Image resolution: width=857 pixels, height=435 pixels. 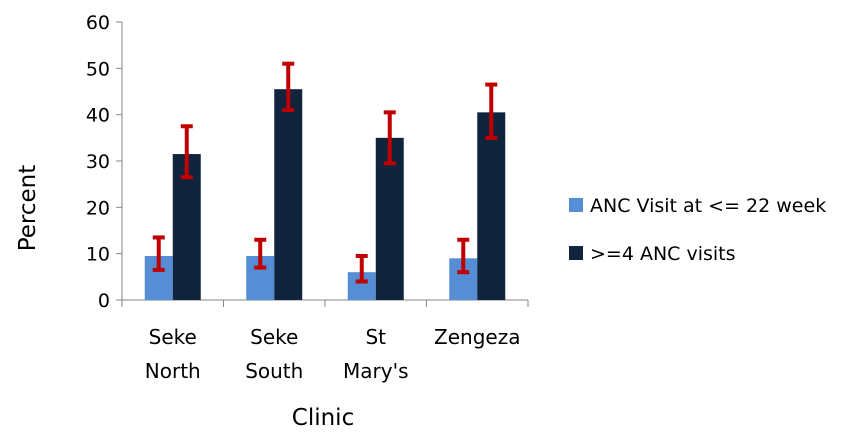 I want to click on x-tick-label: Seke North, so click(x=173, y=354).